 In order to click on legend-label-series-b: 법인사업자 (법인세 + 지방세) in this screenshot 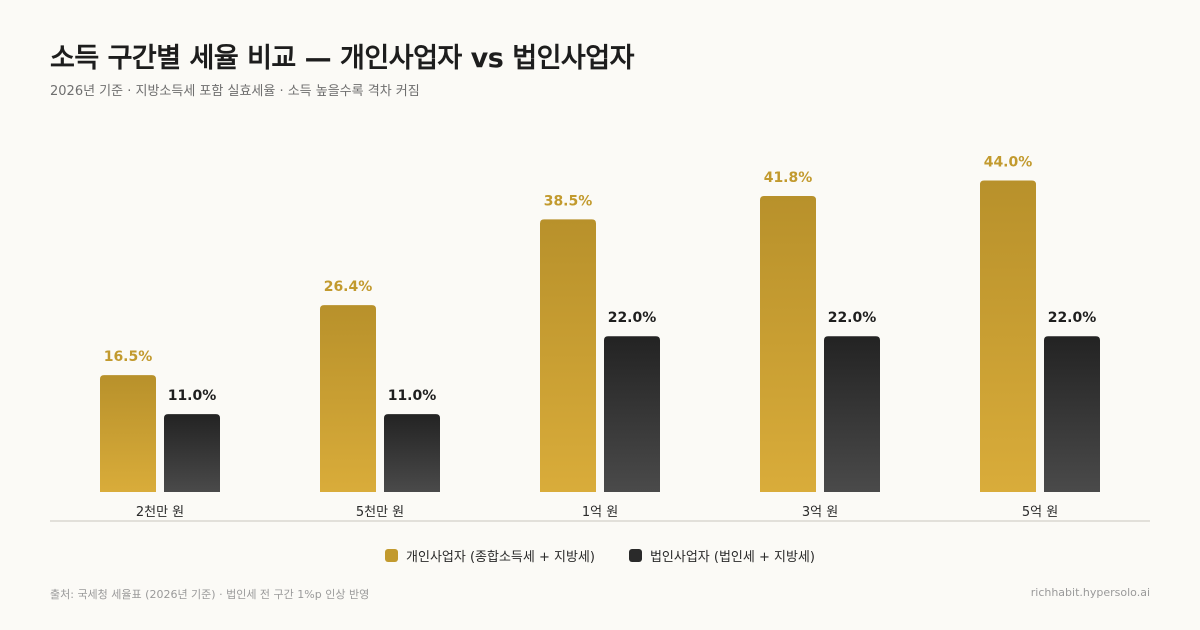, I will do `click(732, 557)`.